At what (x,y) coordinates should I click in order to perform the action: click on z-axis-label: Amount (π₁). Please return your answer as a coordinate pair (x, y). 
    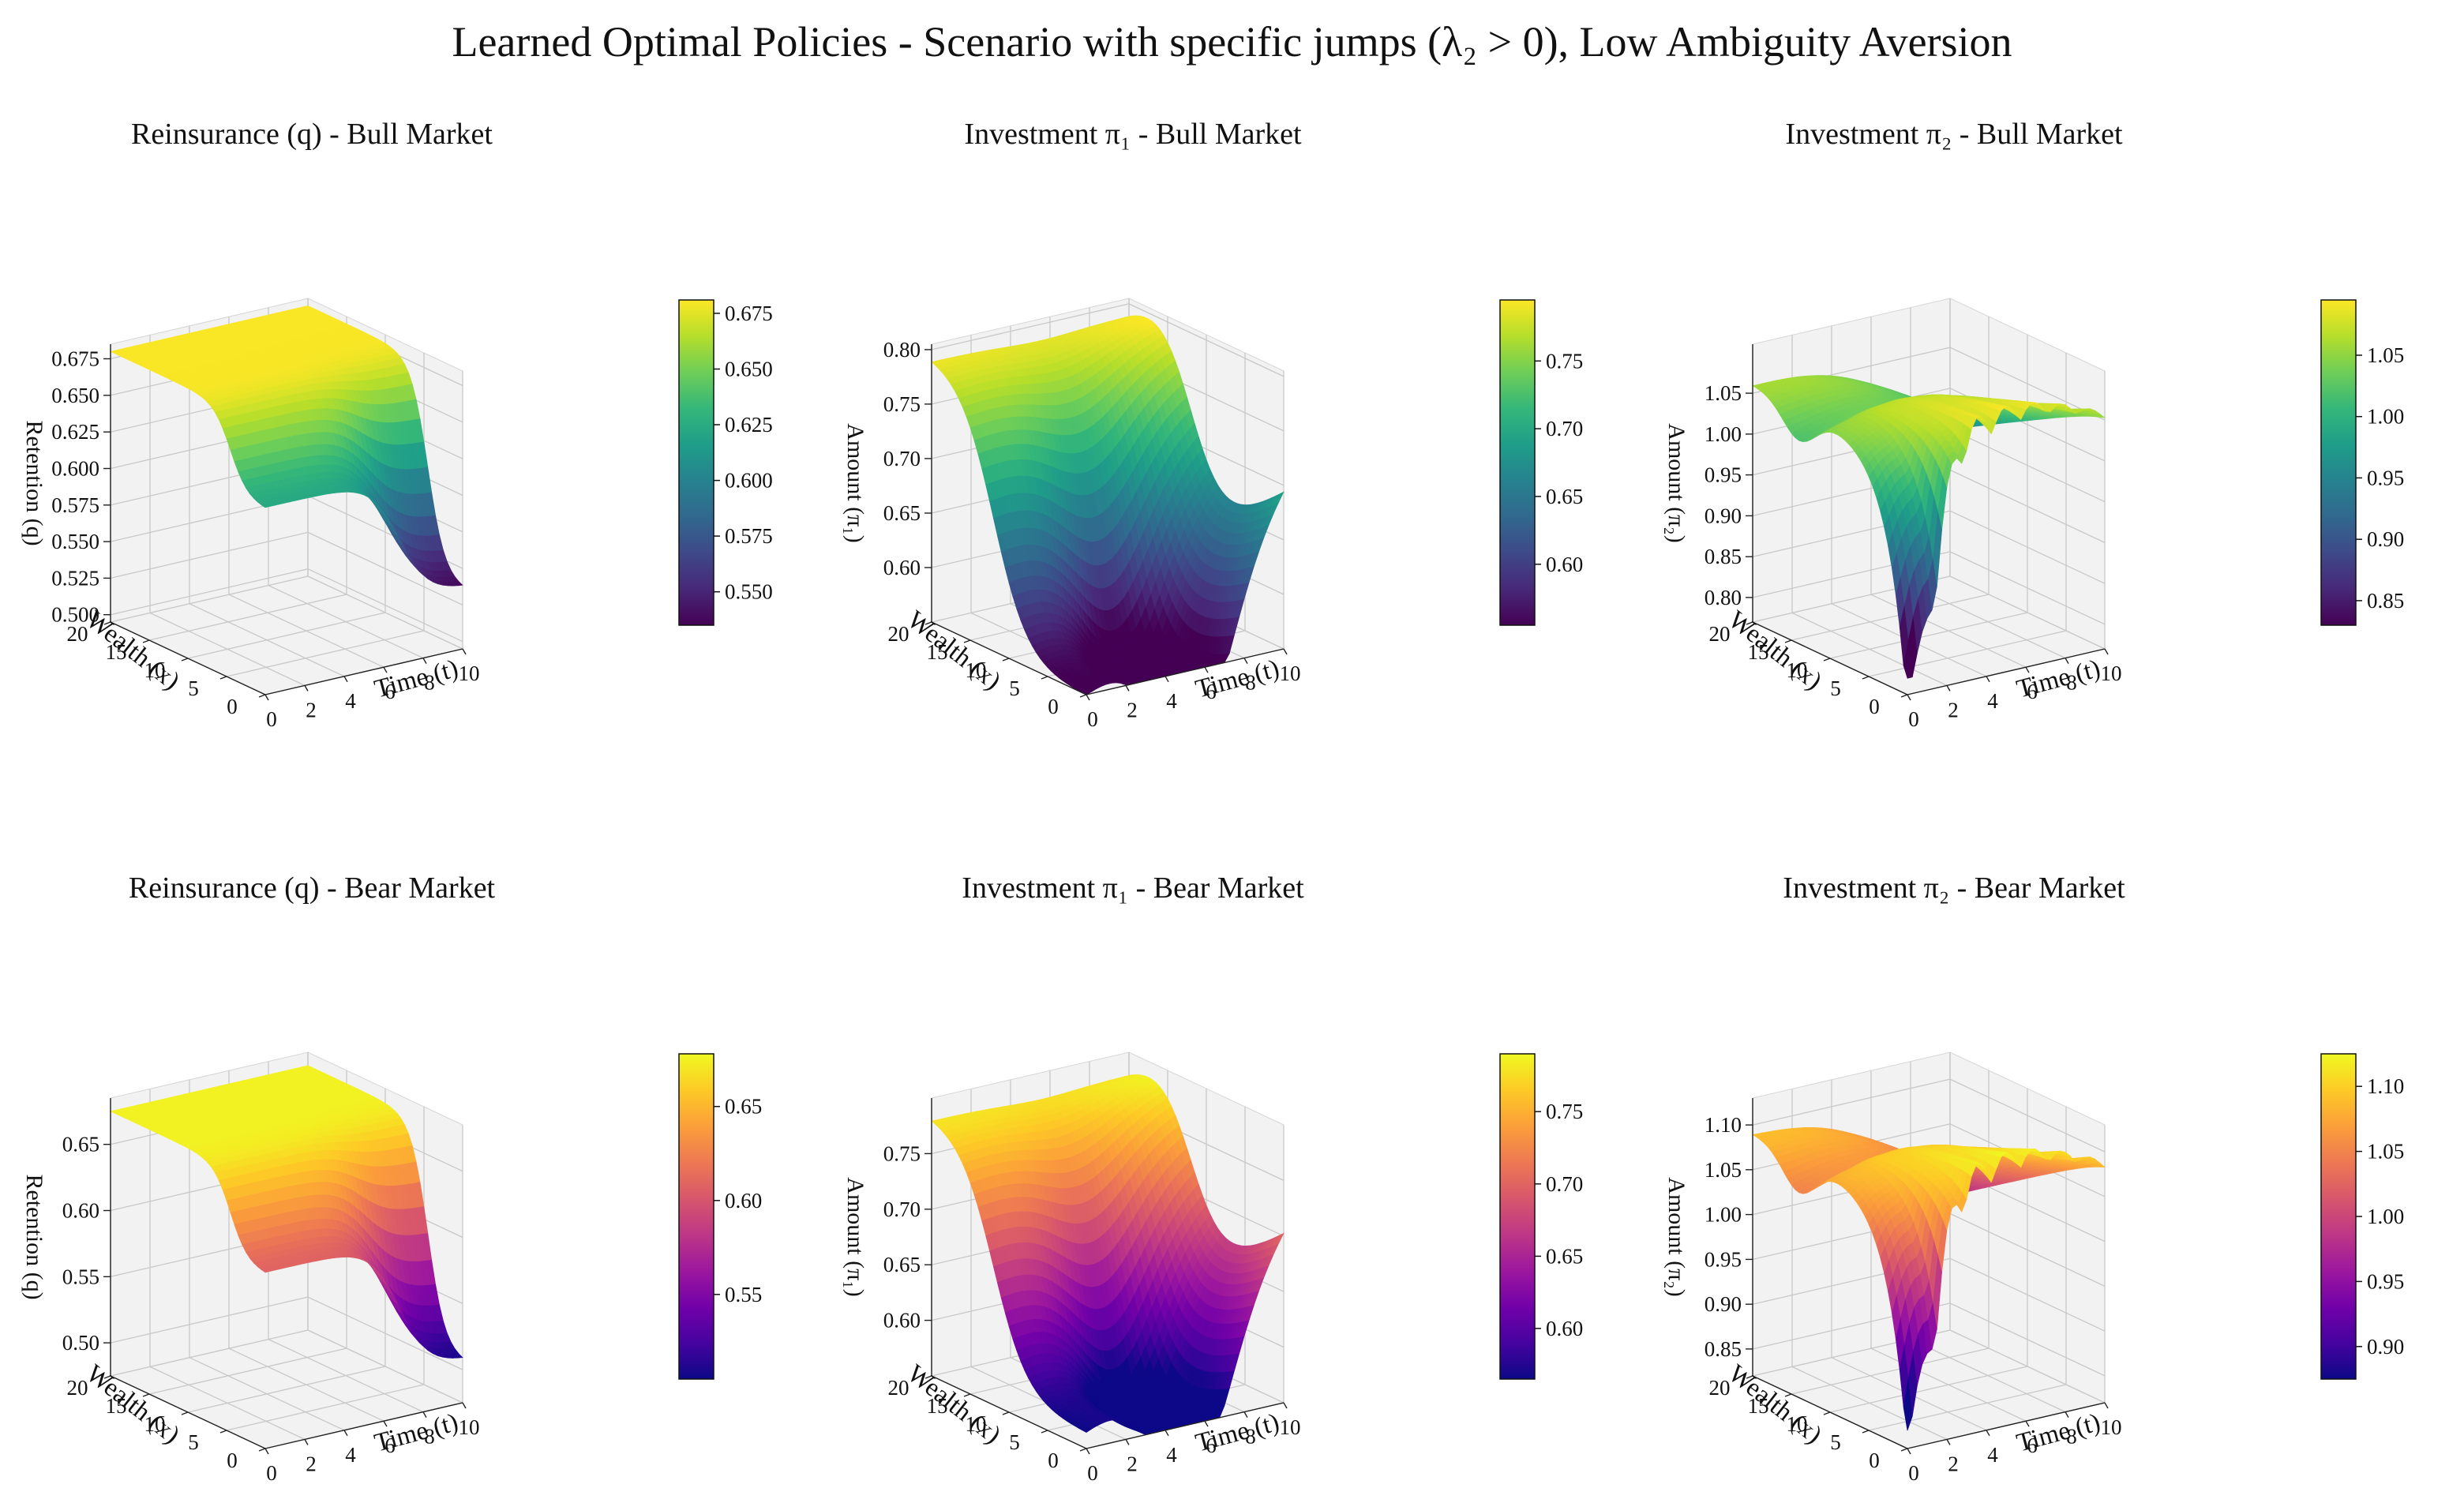
    Looking at the image, I should click on (855, 482).